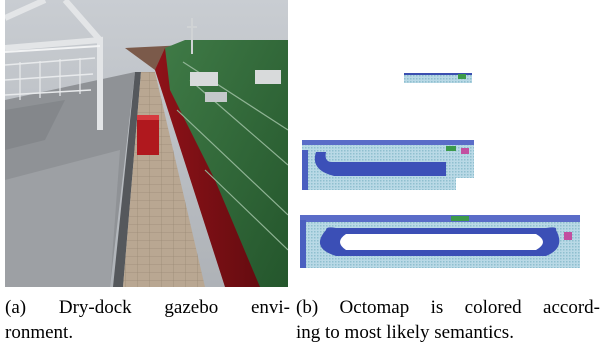  Describe the element at coordinates (405, 332) in the screenshot. I see `caption-b-line-2: ing to most likely semantics.` at that location.